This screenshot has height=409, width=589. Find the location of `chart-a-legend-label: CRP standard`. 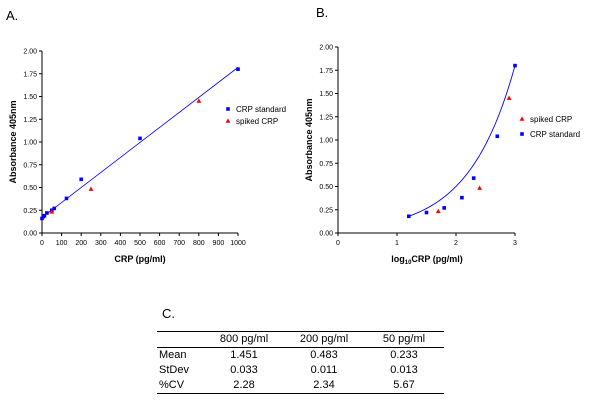

chart-a-legend-label: CRP standard is located at coordinates (261, 109).